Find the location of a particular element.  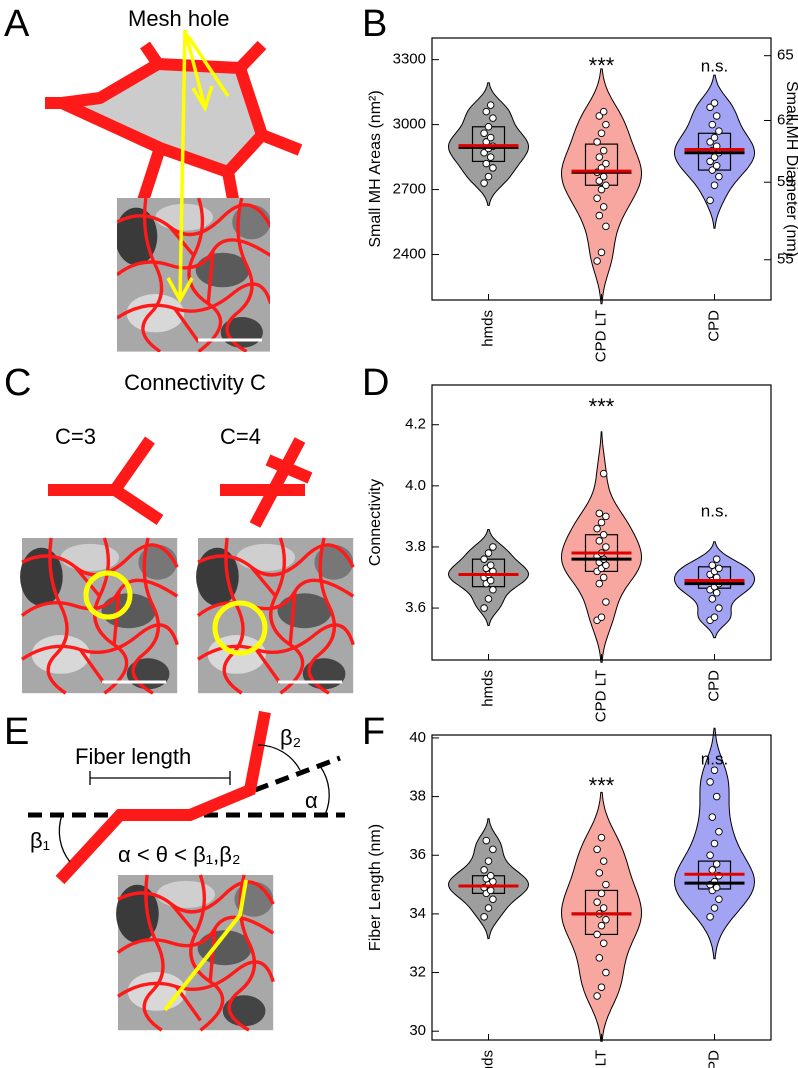

y-axis-label: Connectivity is located at coordinates (375, 522).